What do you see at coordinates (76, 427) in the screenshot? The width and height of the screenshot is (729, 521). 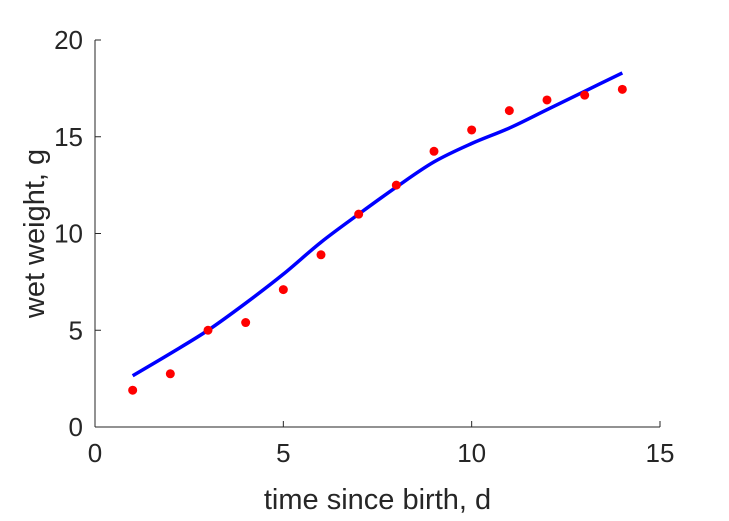 I see `y-tick-label: 0` at bounding box center [76, 427].